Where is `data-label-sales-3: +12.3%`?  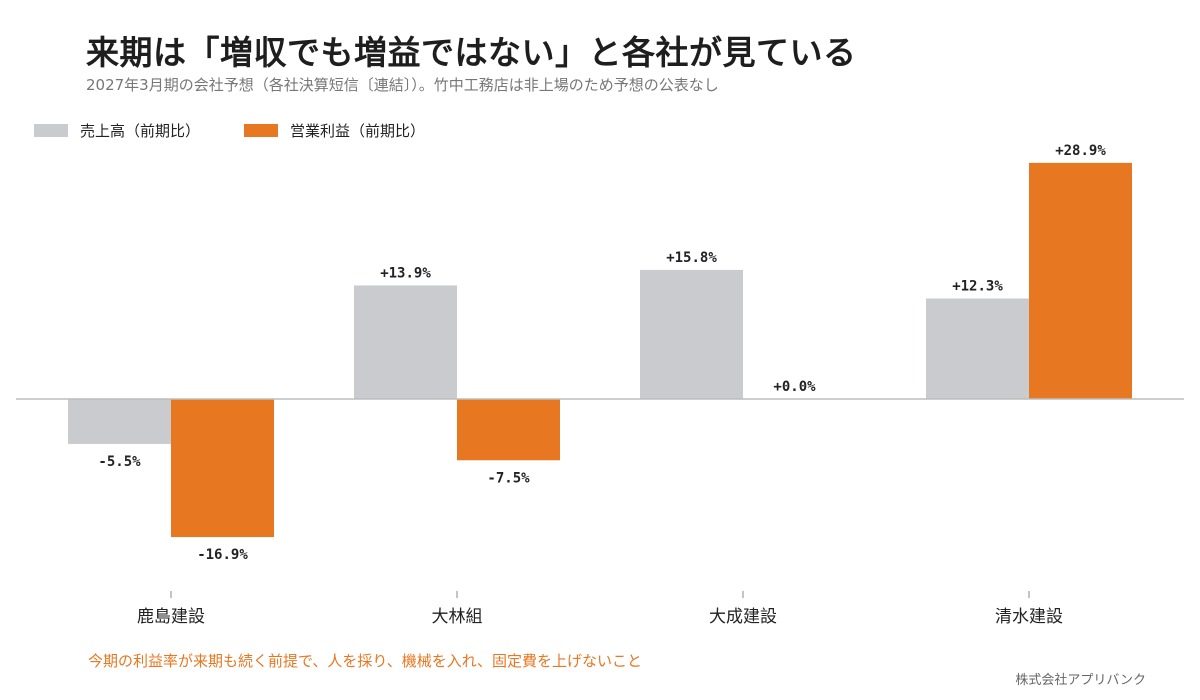 data-label-sales-3: +12.3% is located at coordinates (977, 287).